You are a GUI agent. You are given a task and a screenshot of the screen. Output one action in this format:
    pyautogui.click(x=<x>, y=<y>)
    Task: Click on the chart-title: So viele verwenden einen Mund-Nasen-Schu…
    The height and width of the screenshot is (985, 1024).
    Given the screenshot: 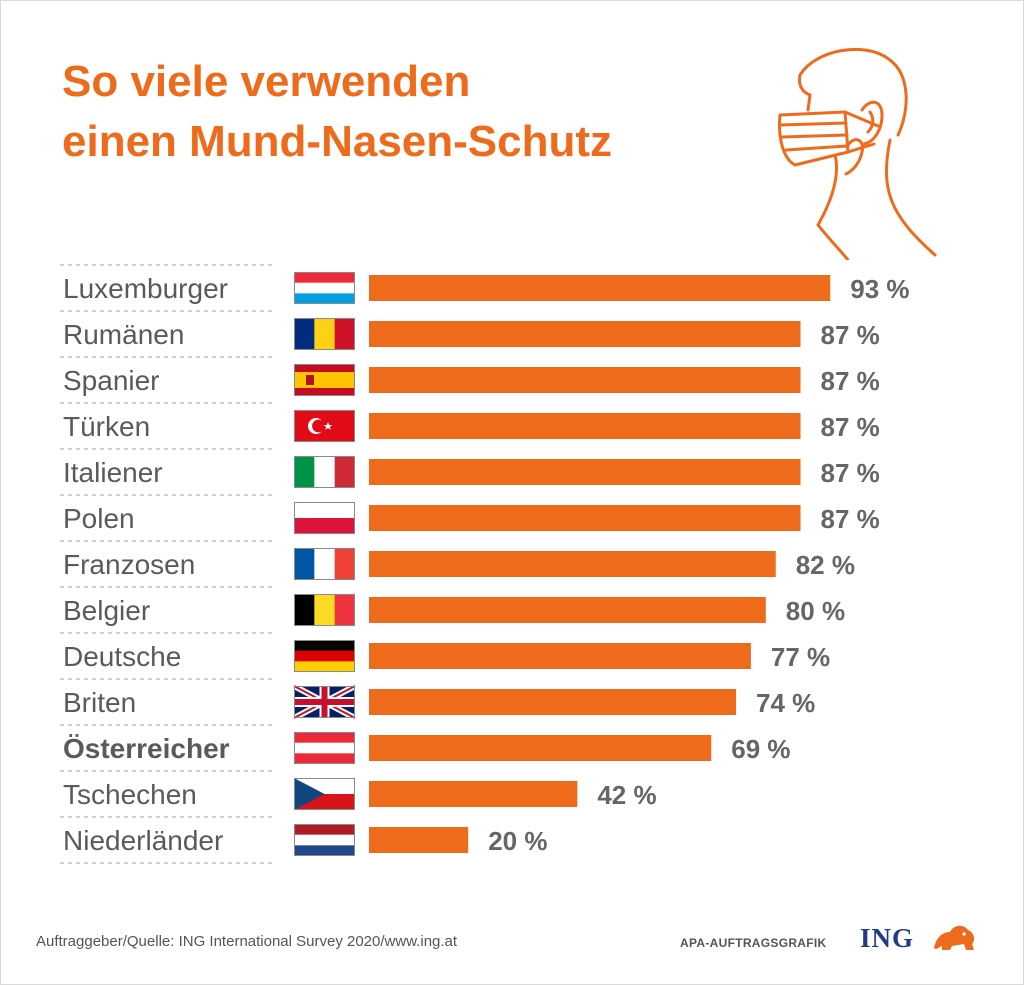 What is the action you would take?
    pyautogui.click(x=337, y=112)
    